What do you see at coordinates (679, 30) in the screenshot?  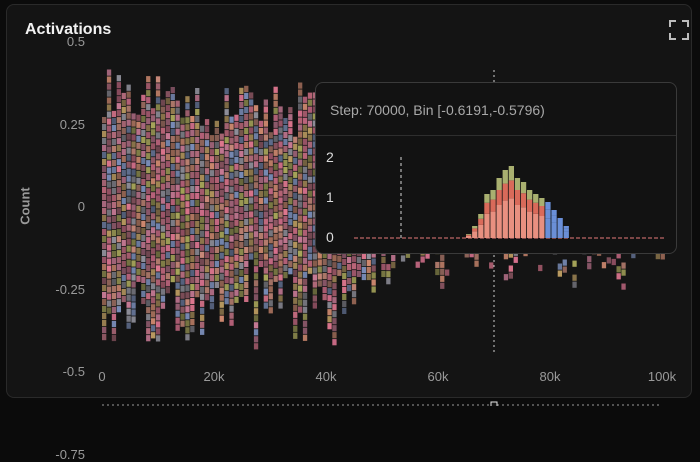 I see `fullscreen-icon` at bounding box center [679, 30].